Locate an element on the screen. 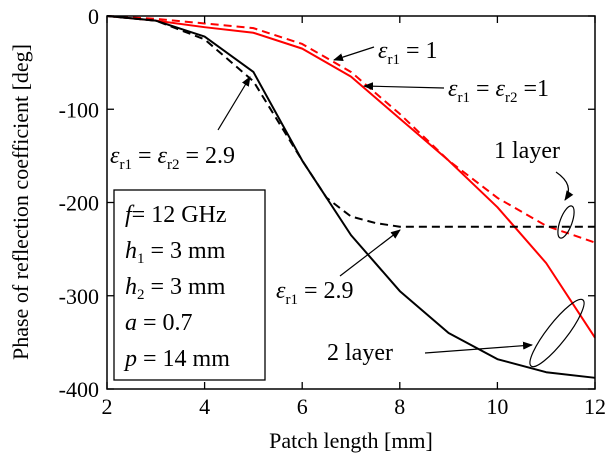 The image size is (611, 466). x-tick-label: 8 is located at coordinates (399, 406).